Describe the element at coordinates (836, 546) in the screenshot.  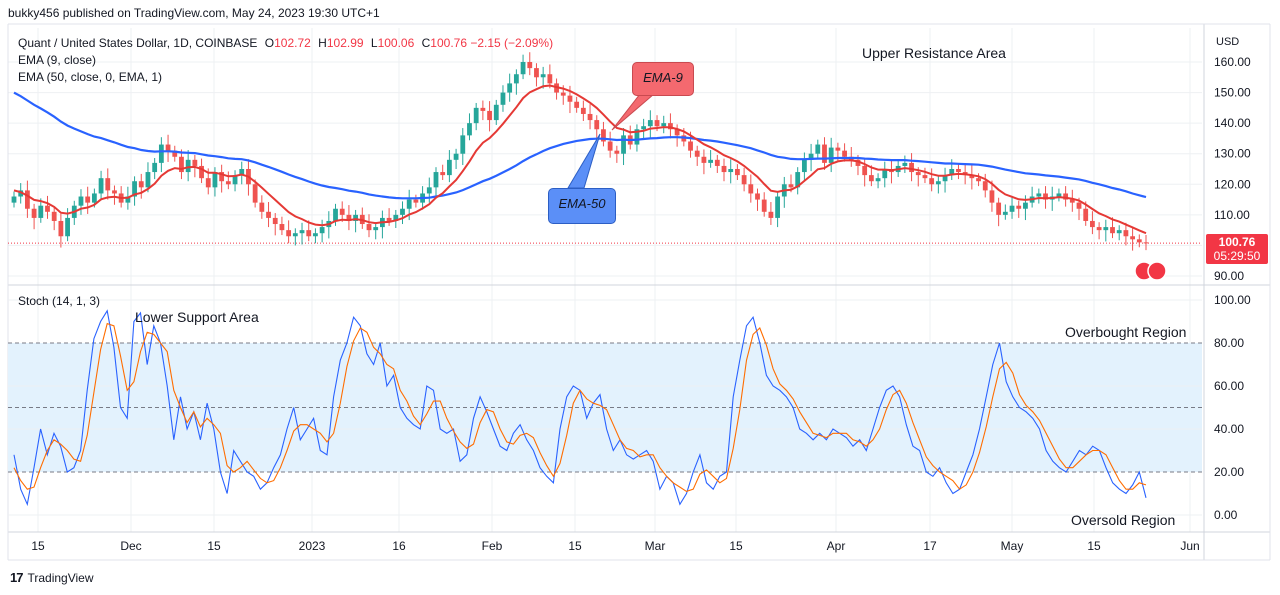
I see `time-tick-label: Apr` at that location.